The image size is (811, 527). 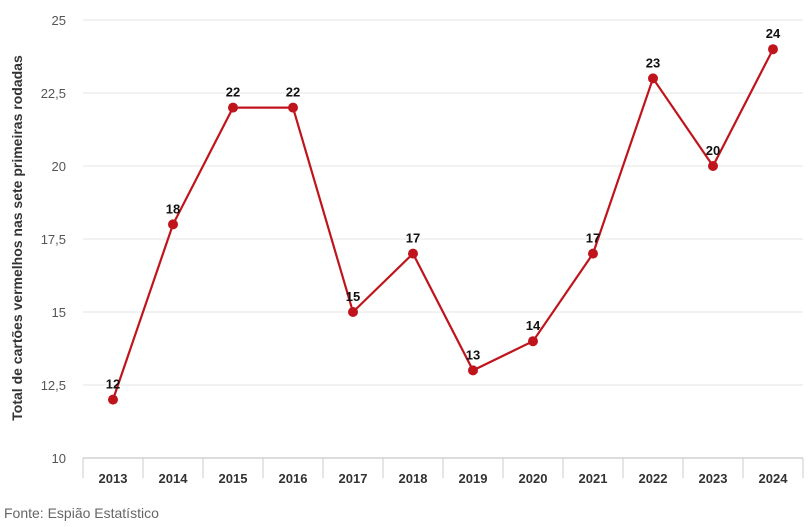 I want to click on x-tick-label: 2022, so click(x=653, y=478).